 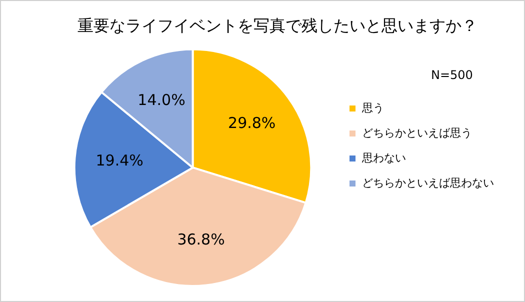 What do you see at coordinates (417, 133) in the screenshot?
I see `legend-label: どちらかといえば思う` at bounding box center [417, 133].